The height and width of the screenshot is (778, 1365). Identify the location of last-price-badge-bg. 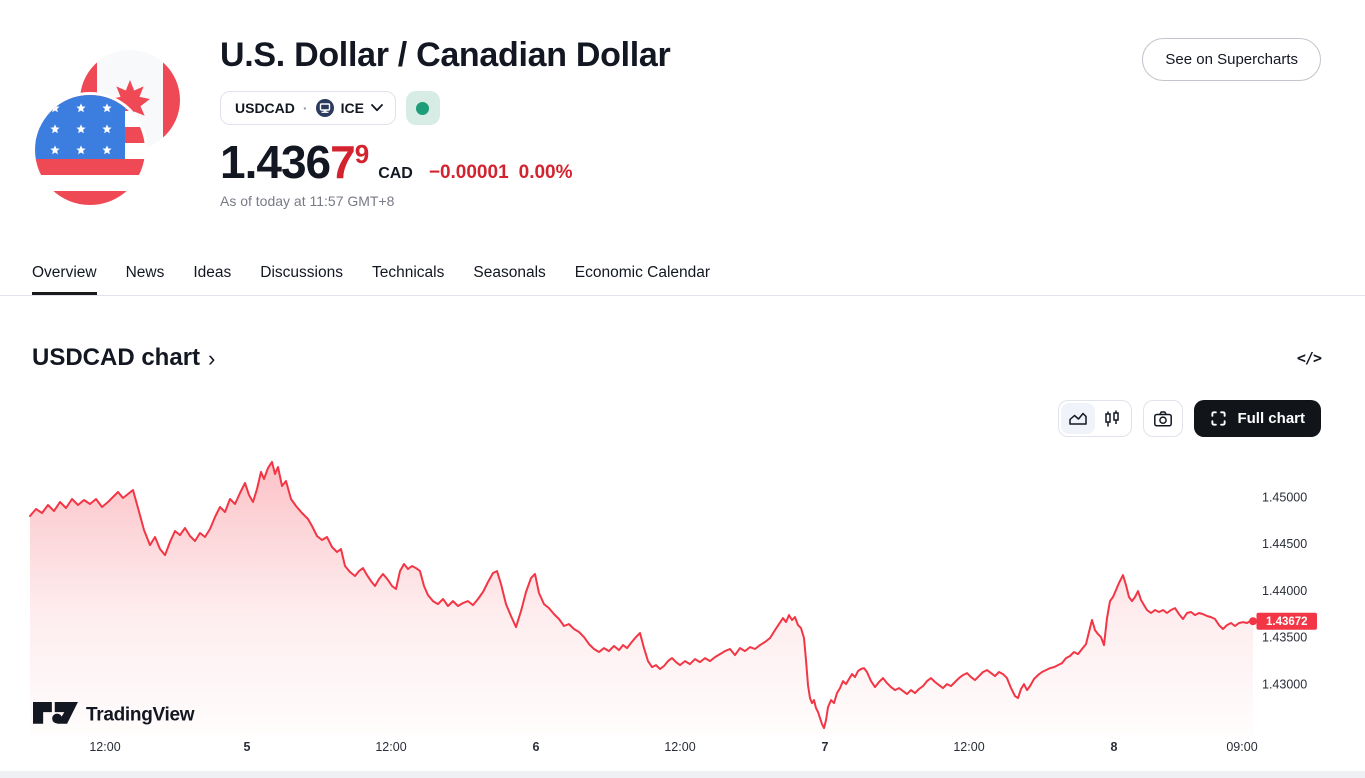
(1286, 621).